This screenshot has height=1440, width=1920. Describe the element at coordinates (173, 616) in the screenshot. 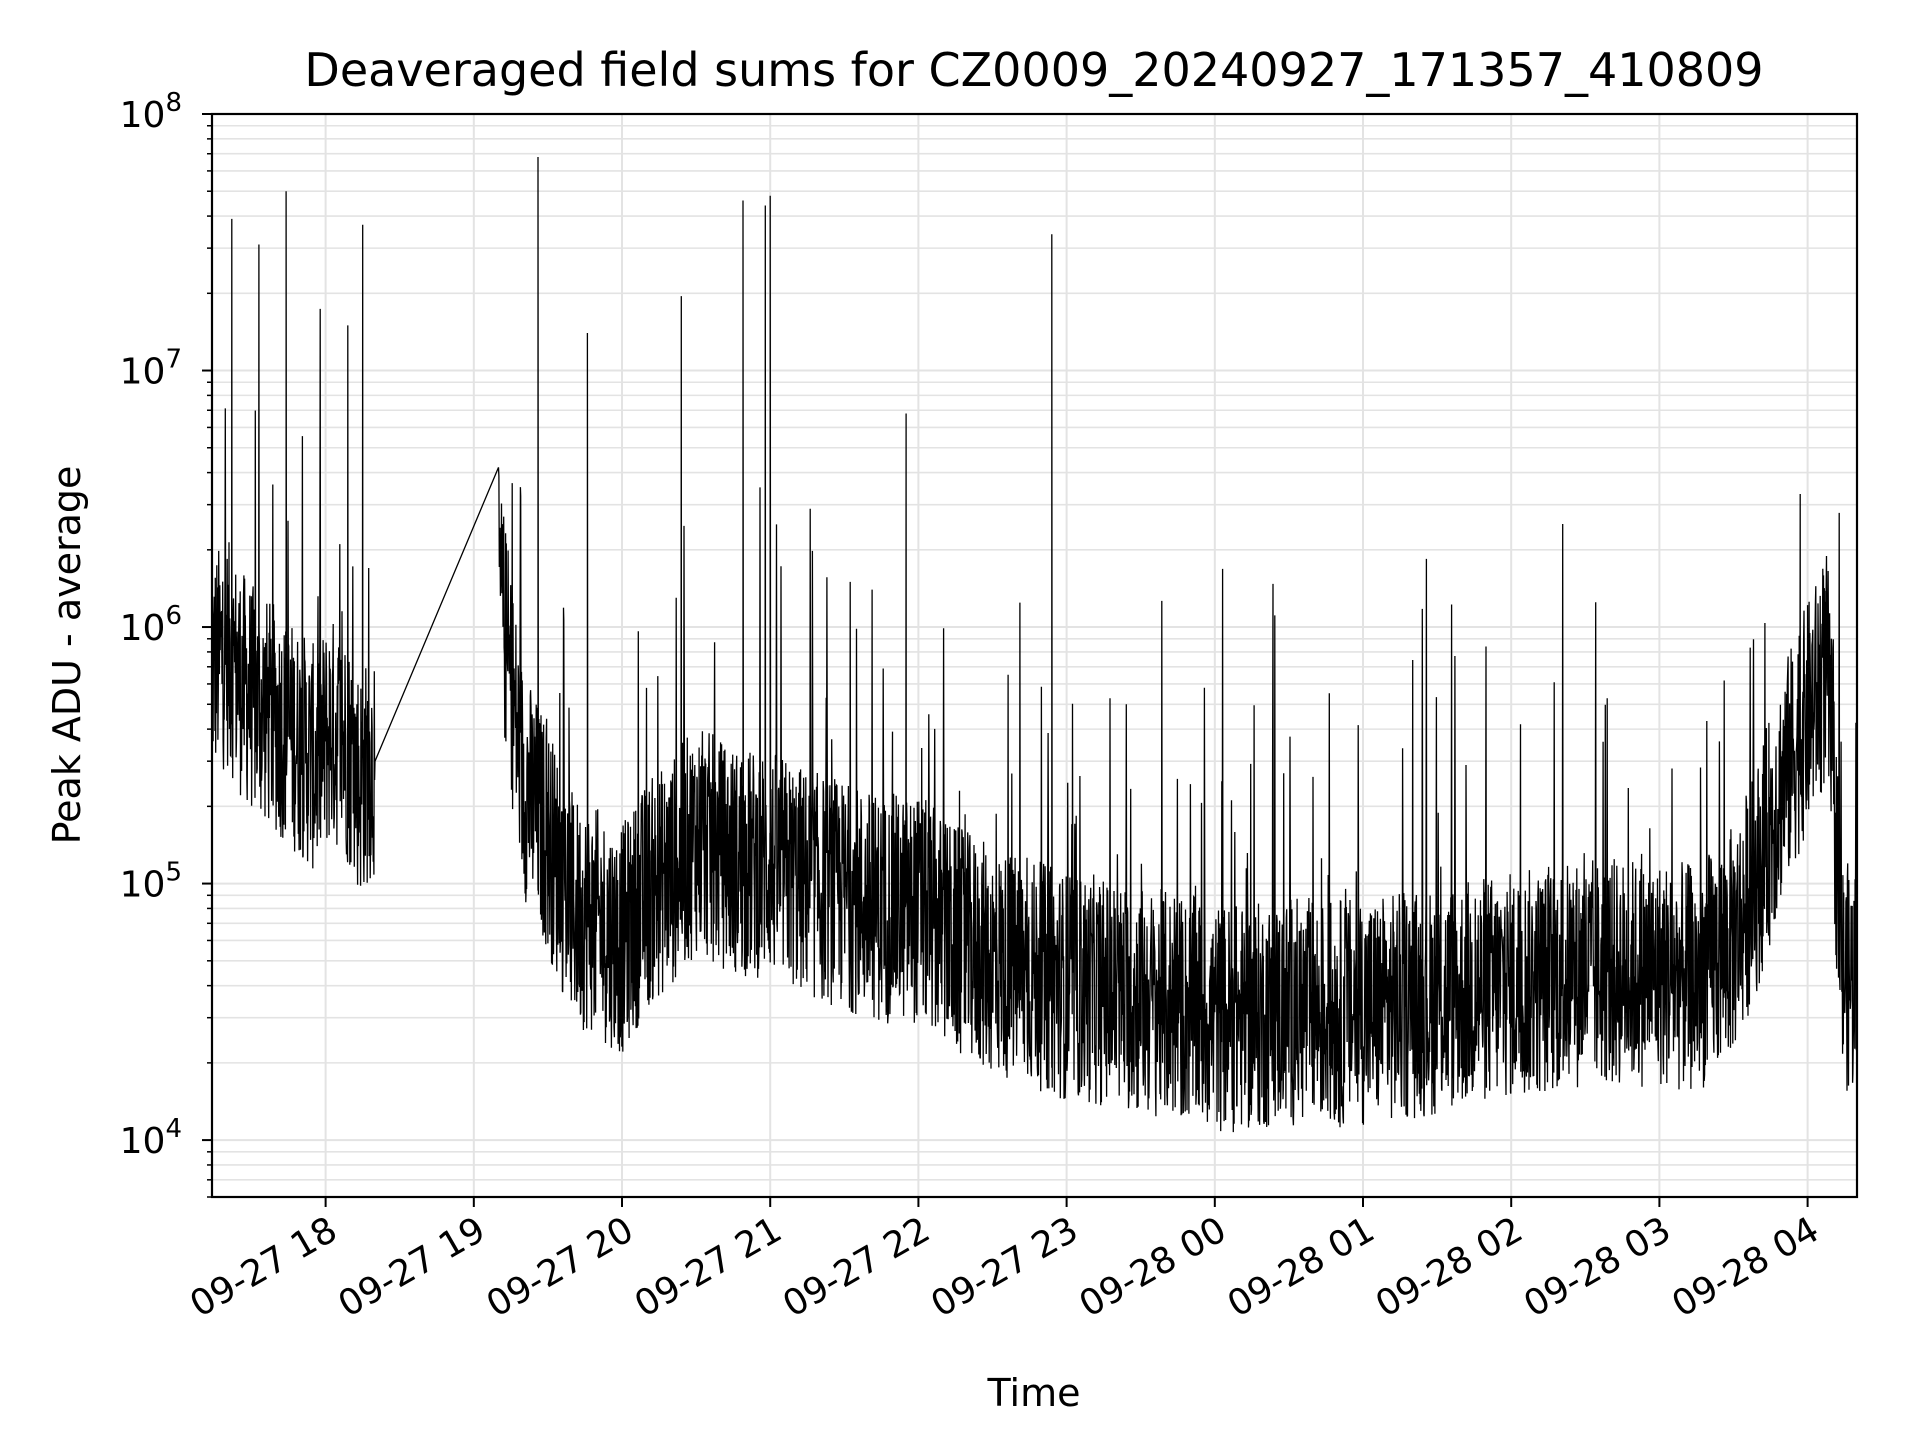

I see `y-tick-exponent: 6` at that location.